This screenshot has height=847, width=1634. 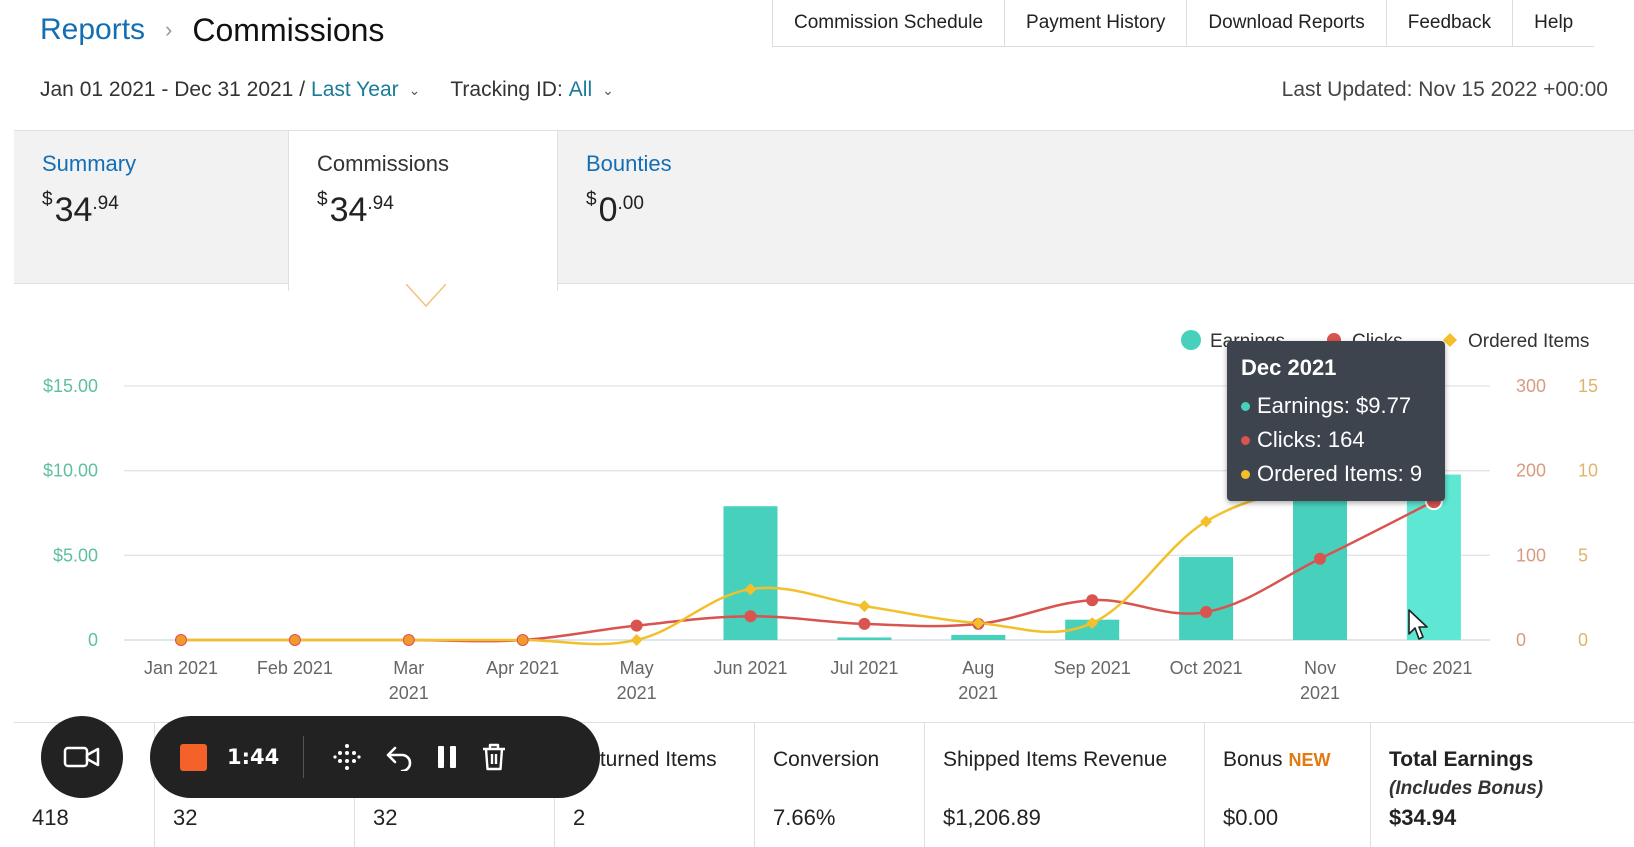 What do you see at coordinates (1287, 785) in the screenshot?
I see `metric-bonus: Bonus NEW $0.00` at bounding box center [1287, 785].